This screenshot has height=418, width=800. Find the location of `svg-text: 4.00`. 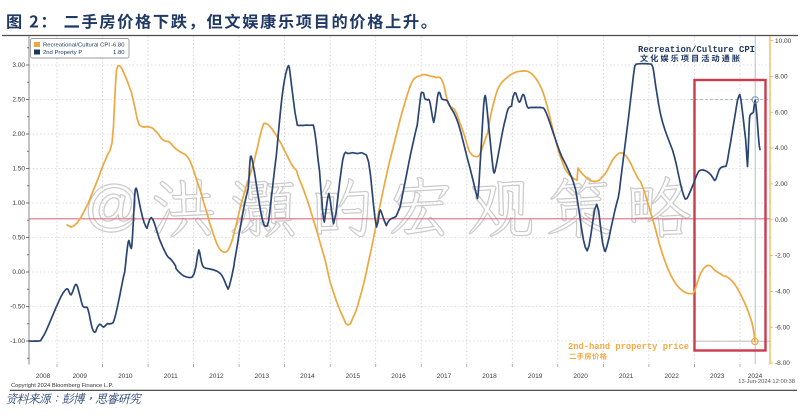

svg-text: 4.00 is located at coordinates (781, 148).